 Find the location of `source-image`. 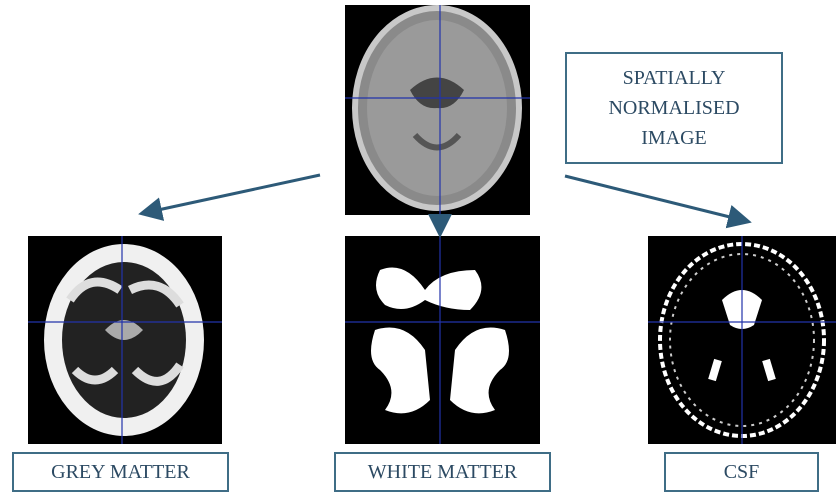

source-image is located at coordinates (437, 110).